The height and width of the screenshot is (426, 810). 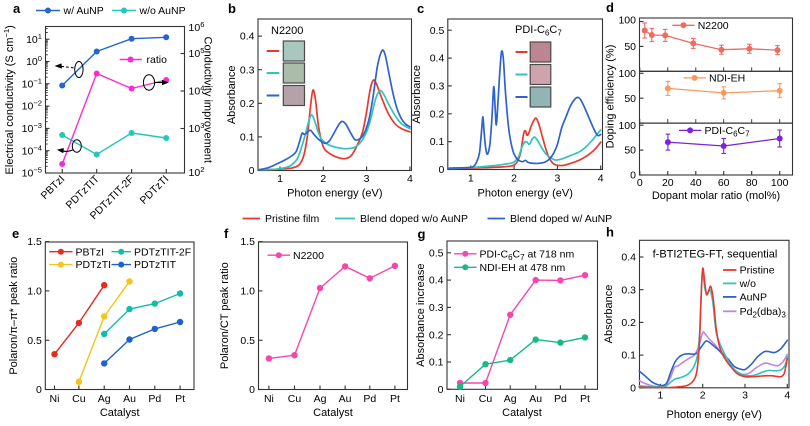 I want to click on svg-text: PDTzTIT, so click(x=155, y=265).